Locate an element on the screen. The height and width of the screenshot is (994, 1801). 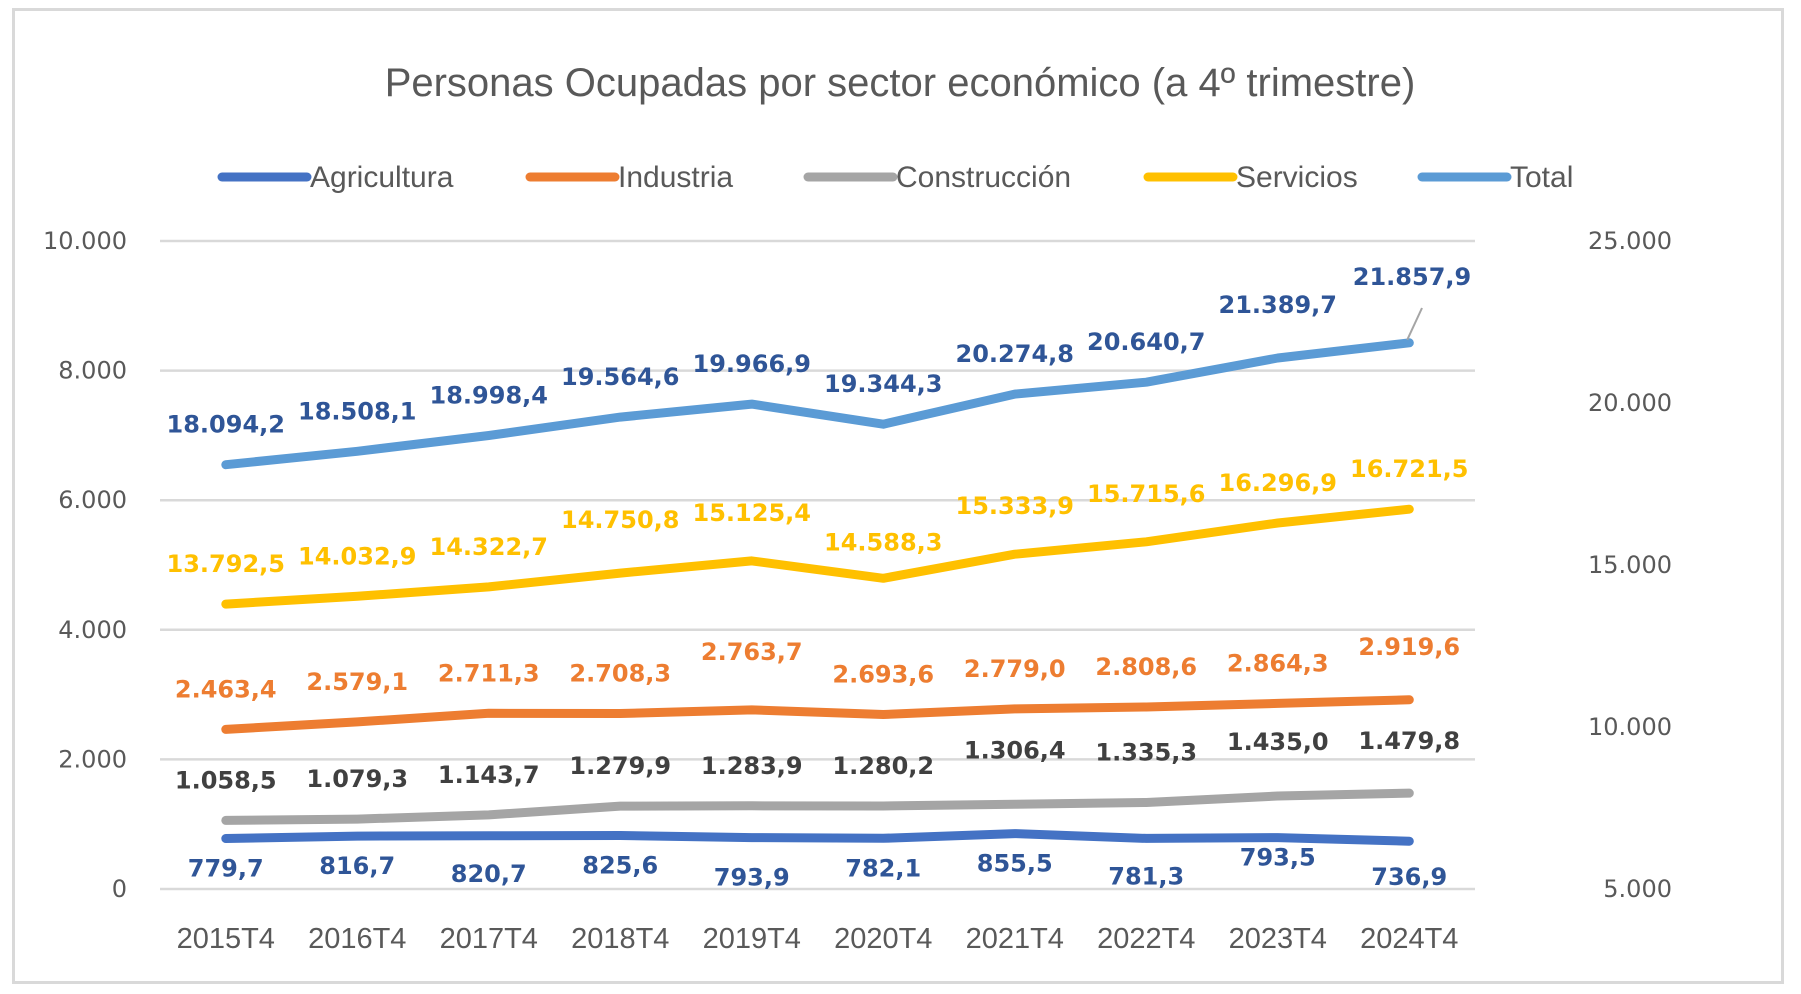
data-label-total: 21.857,9 is located at coordinates (1412, 277).